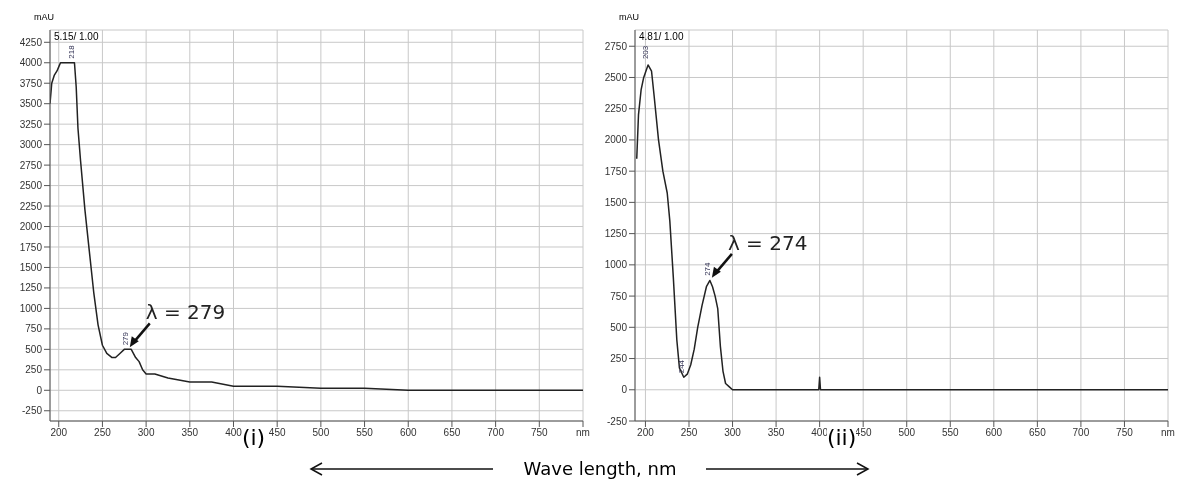 The image size is (1180, 503). Describe the element at coordinates (31, 124) in the screenshot. I see `y-tick-label: 3250` at that location.